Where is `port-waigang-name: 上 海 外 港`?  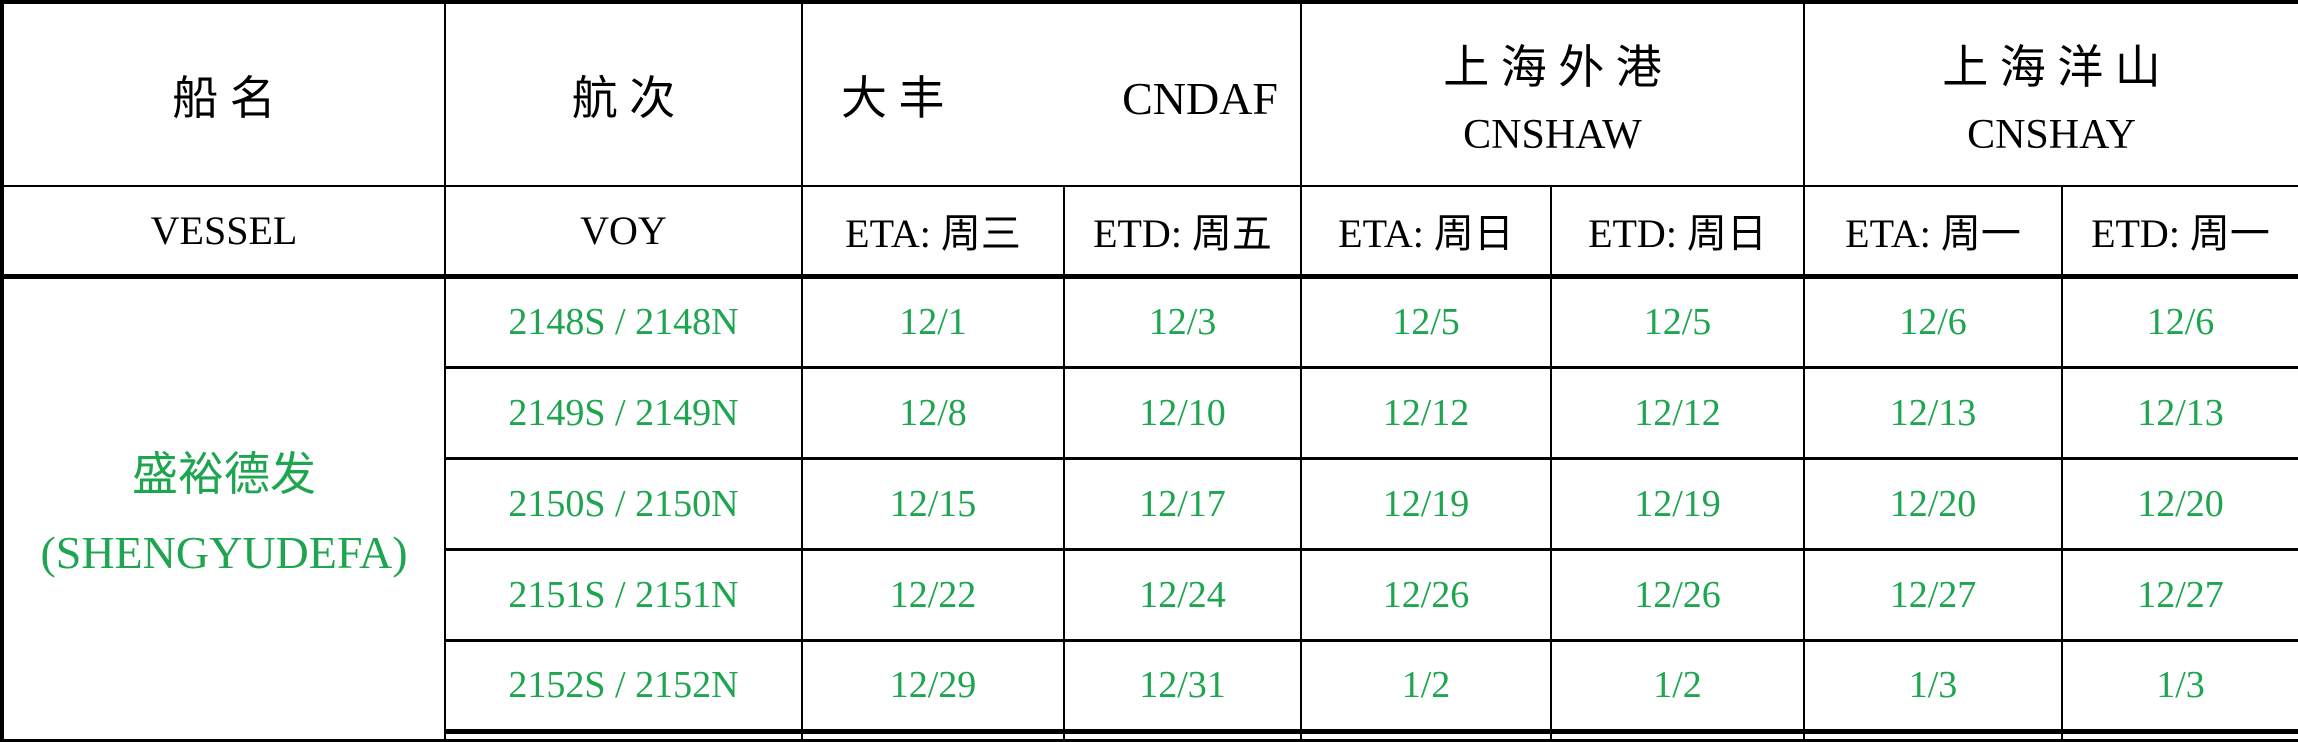 port-waigang-name: 上 海 外 港 is located at coordinates (1552, 67).